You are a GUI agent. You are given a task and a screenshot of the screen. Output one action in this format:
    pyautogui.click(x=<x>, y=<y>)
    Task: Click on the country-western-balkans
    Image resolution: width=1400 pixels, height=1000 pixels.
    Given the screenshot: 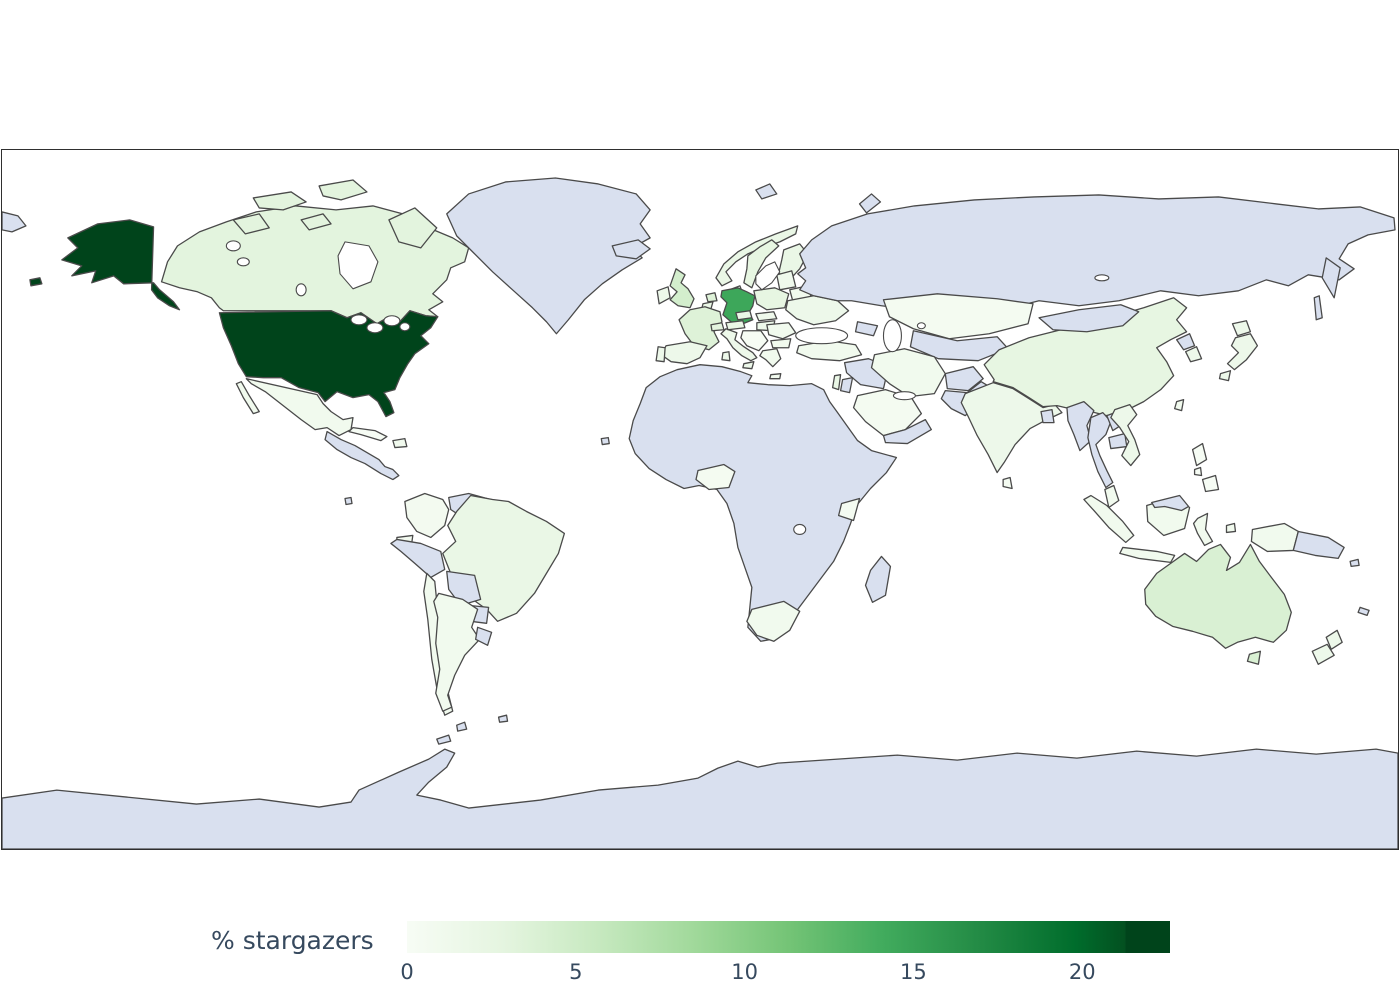 What is the action you would take?
    pyautogui.click(x=754, y=341)
    